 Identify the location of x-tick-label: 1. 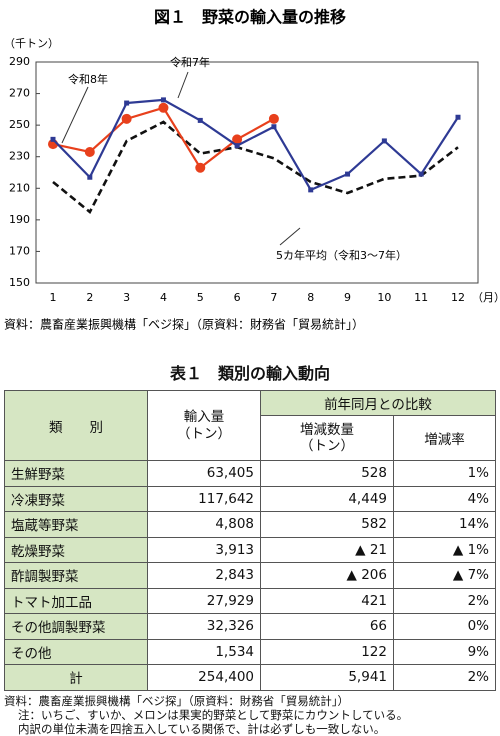
(53, 297).